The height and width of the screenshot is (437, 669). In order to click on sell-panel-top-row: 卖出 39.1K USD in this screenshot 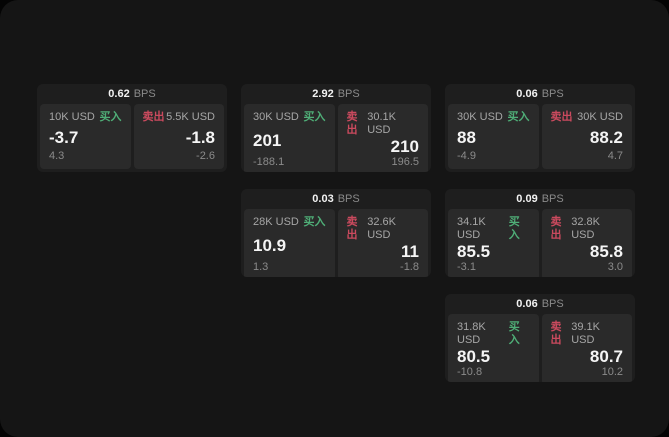, I will do `click(587, 334)`.